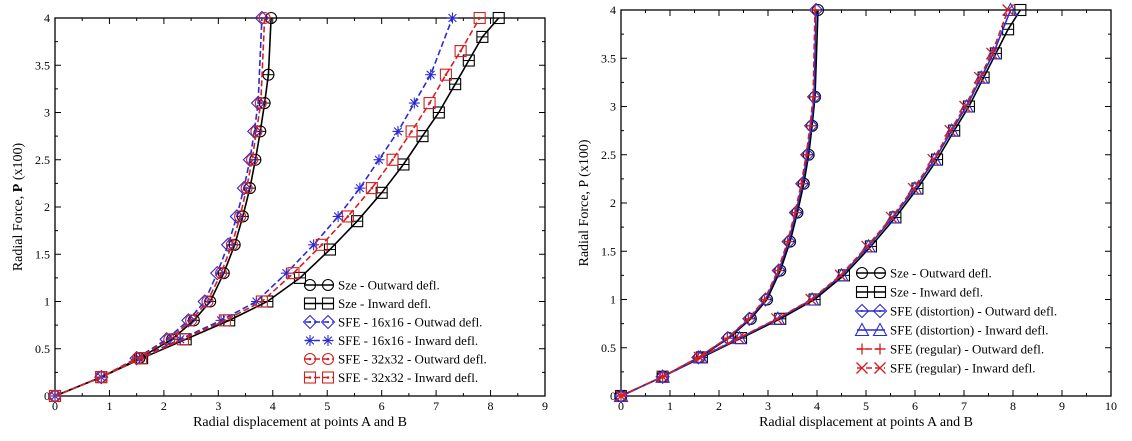 The image size is (1132, 441). What do you see at coordinates (969, 330) in the screenshot?
I see `legend-label: SFE (distortion) - Inward defl.` at bounding box center [969, 330].